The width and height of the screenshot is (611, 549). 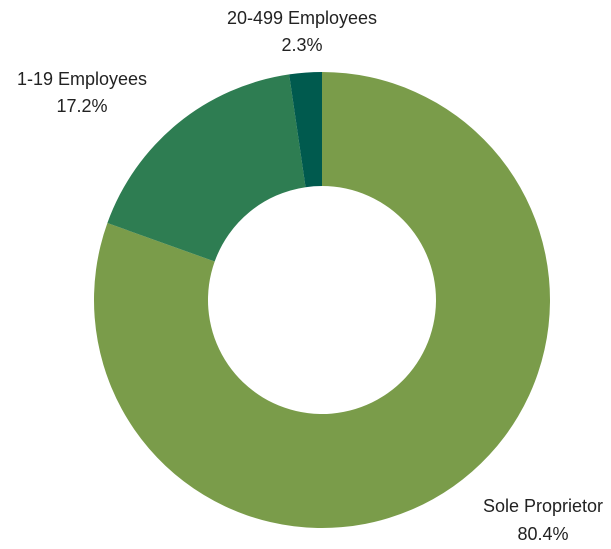 I want to click on slice-value-label: 2.3%, so click(x=301, y=45).